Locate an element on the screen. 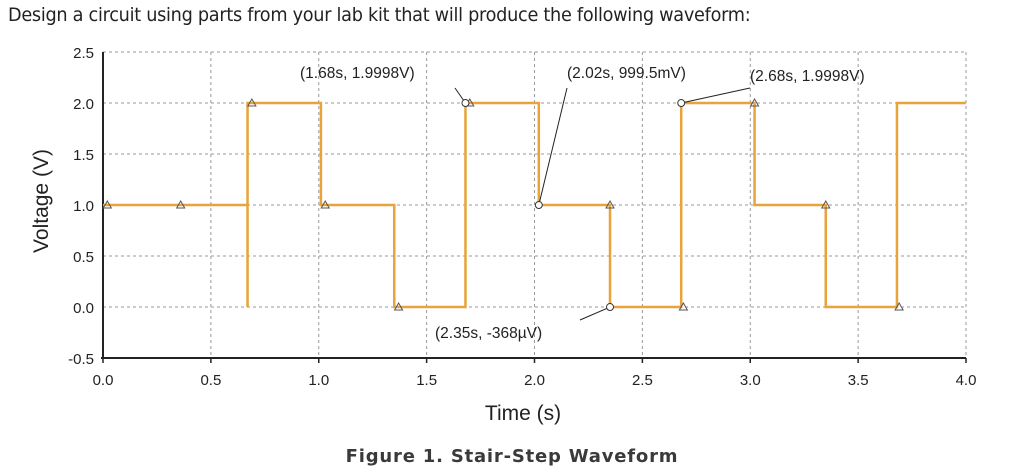  y-tick-label: 0.5 is located at coordinates (83, 257).